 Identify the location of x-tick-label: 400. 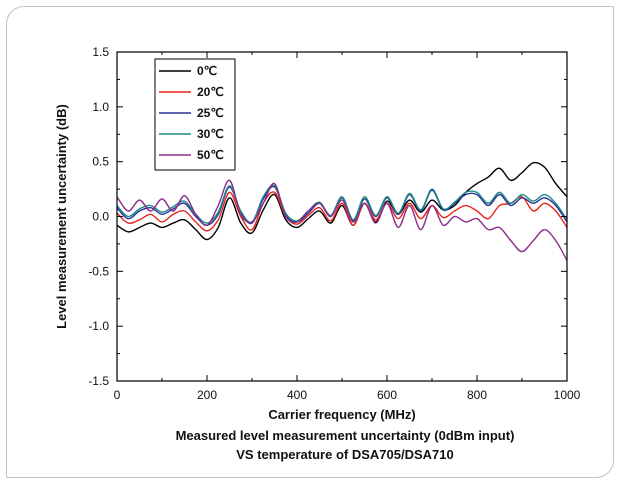
(297, 395).